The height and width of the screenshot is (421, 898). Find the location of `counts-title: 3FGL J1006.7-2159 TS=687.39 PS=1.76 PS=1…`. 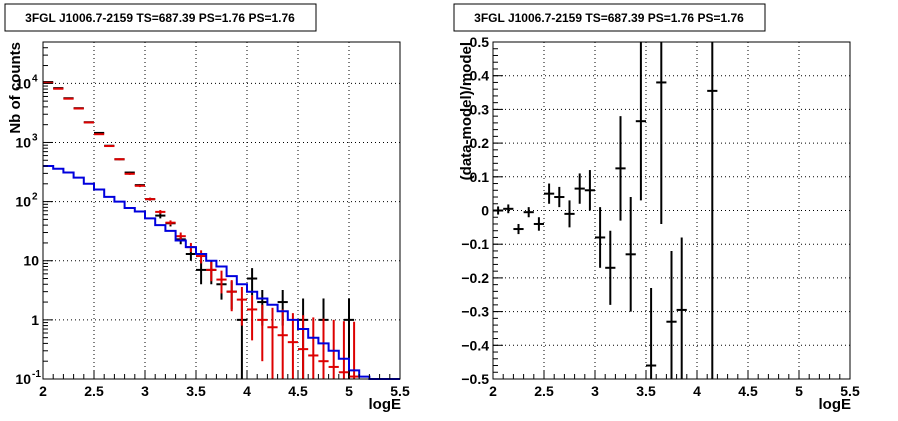

counts-title: 3FGL J1006.7-2159 TS=687.39 PS=1.76 PS=1… is located at coordinates (160, 18).